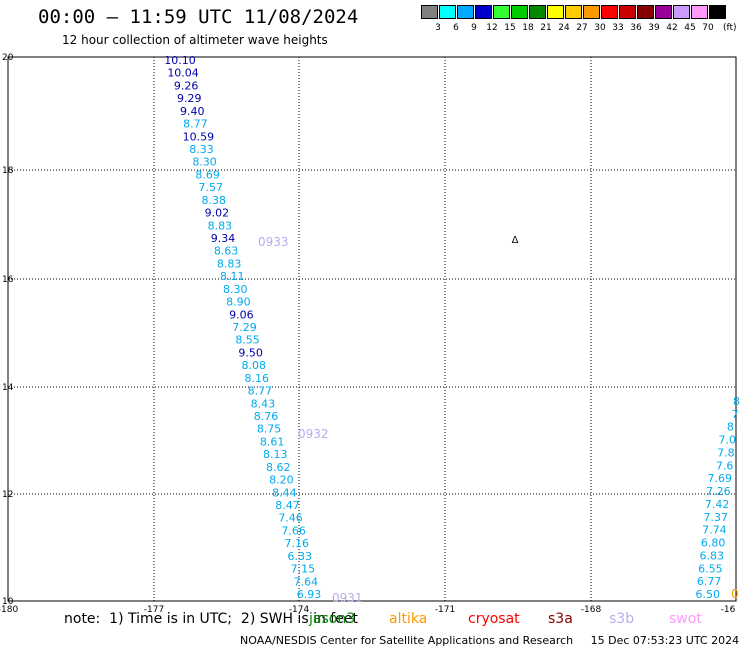 This screenshot has height=650, width=740. What do you see at coordinates (232, 276) in the screenshot?
I see `wave-height-value: 8.11` at bounding box center [232, 276].